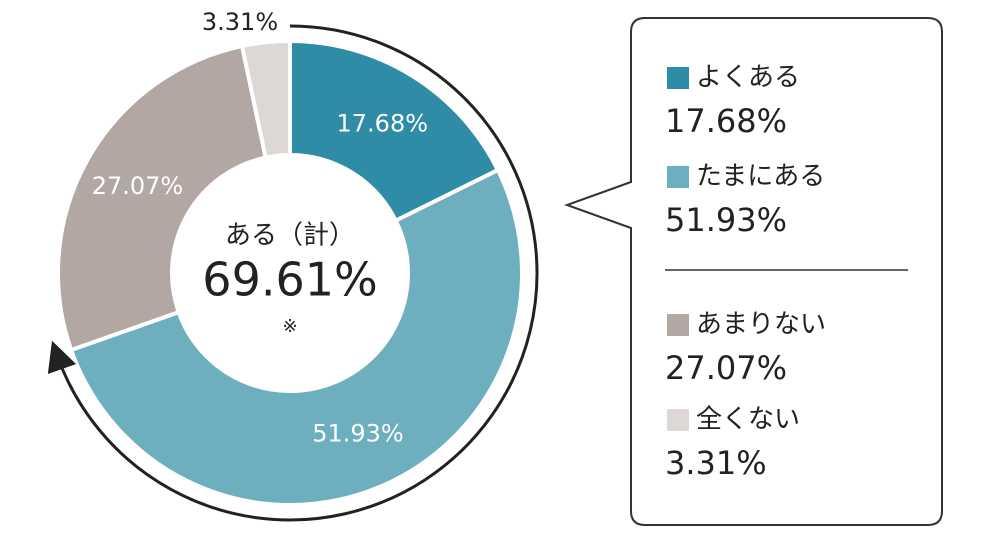  Describe the element at coordinates (383, 123) in the screenshot. I see `value-label: 17.68%` at that location.